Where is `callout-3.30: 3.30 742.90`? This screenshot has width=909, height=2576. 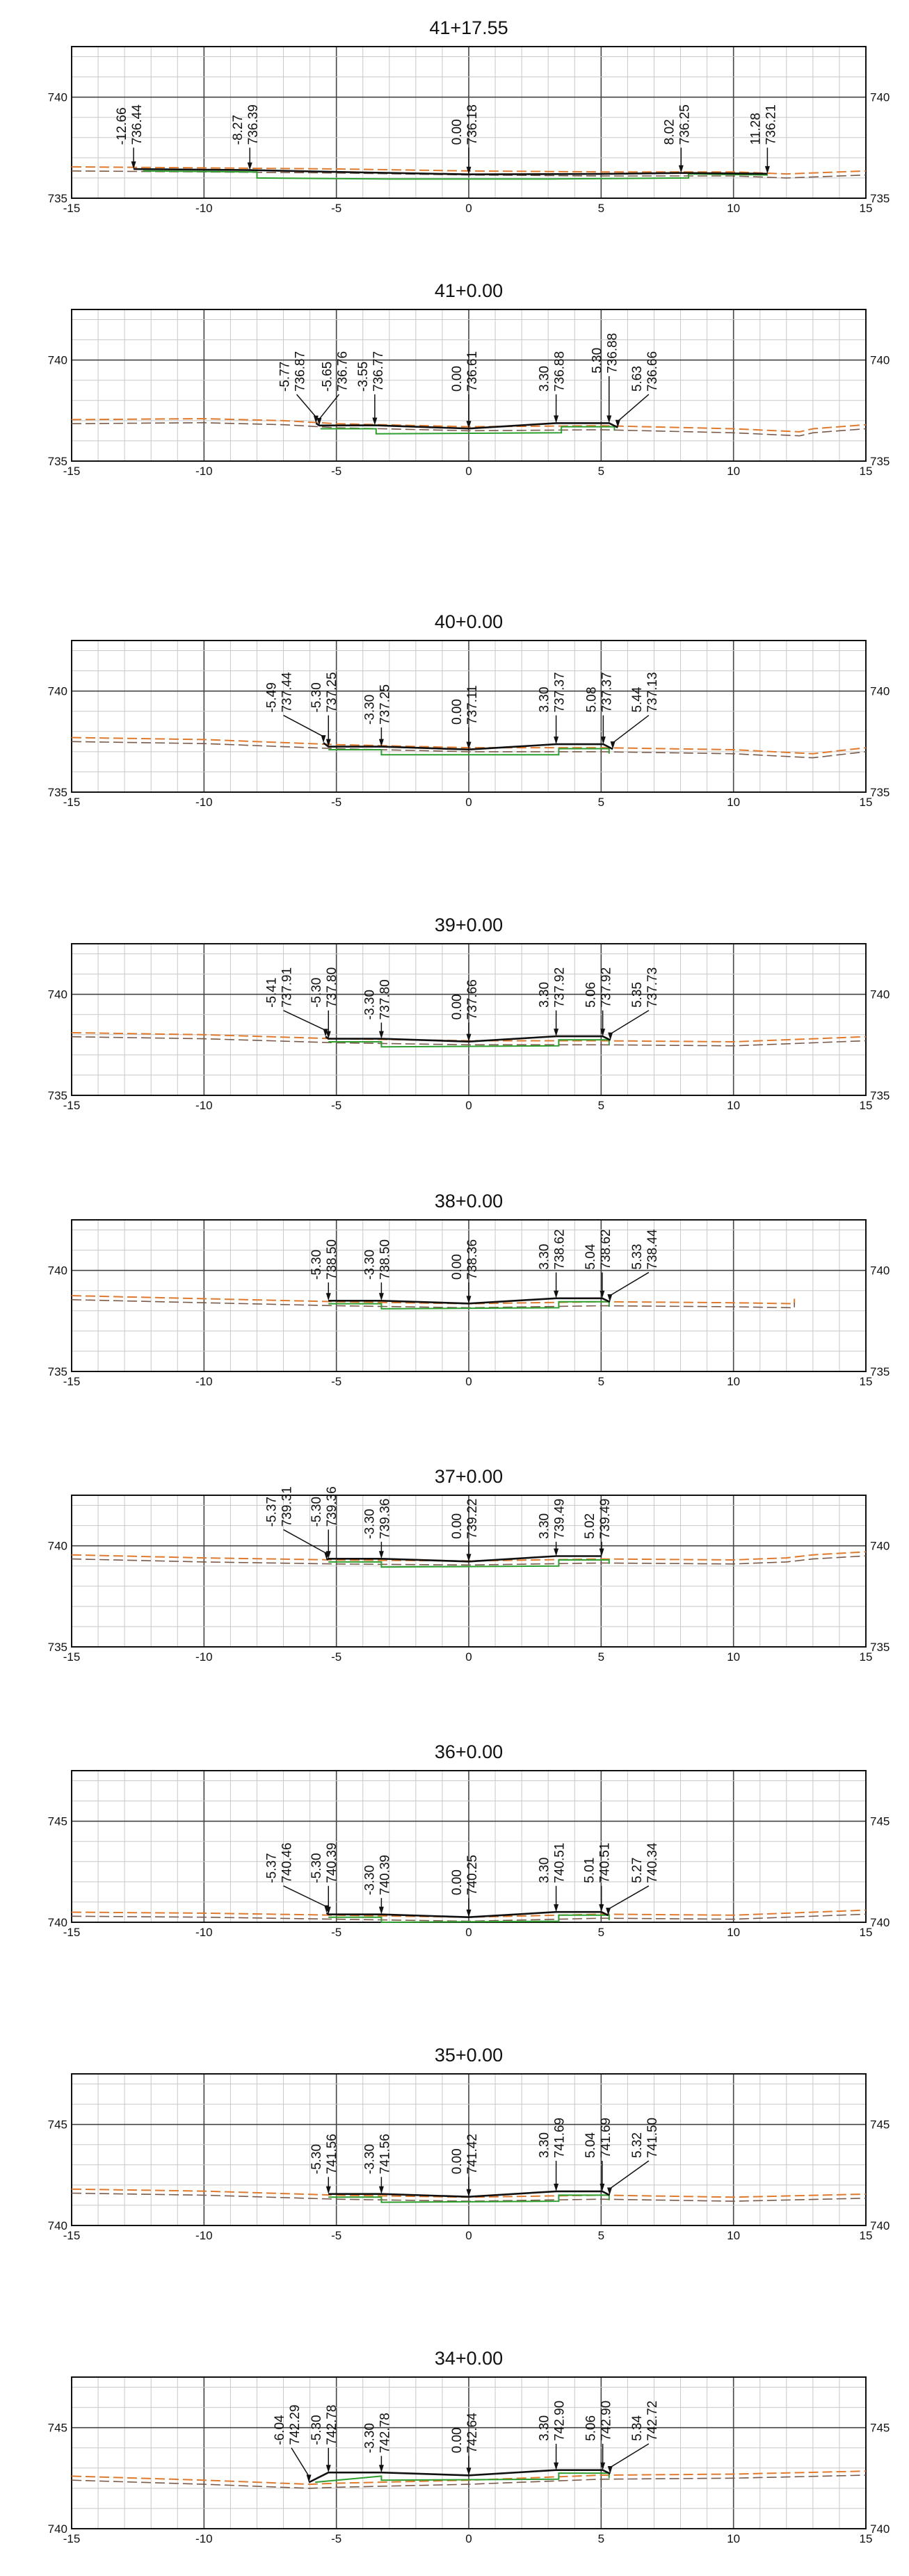 callout-3.30: 3.30 742.90 is located at coordinates (553, 2436).